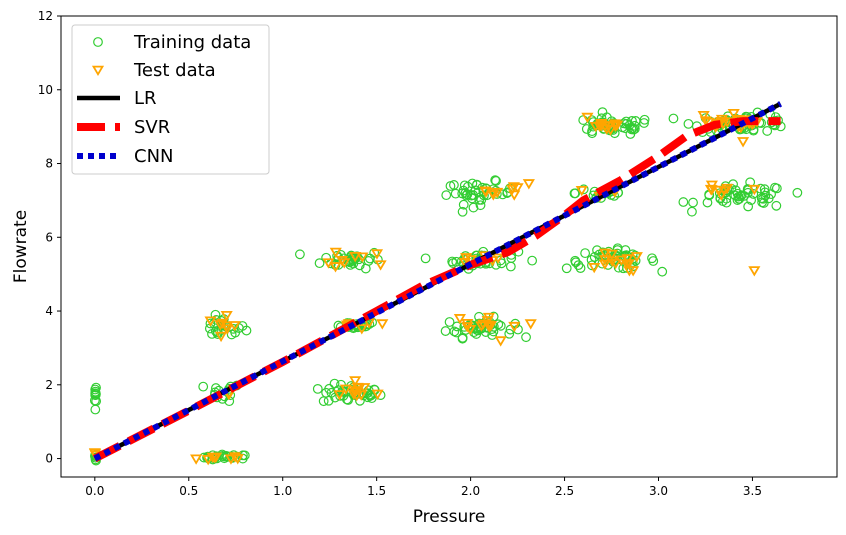 This screenshot has width=846, height=535. What do you see at coordinates (94, 491) in the screenshot?
I see `x-tick-label: 0.0` at bounding box center [94, 491].